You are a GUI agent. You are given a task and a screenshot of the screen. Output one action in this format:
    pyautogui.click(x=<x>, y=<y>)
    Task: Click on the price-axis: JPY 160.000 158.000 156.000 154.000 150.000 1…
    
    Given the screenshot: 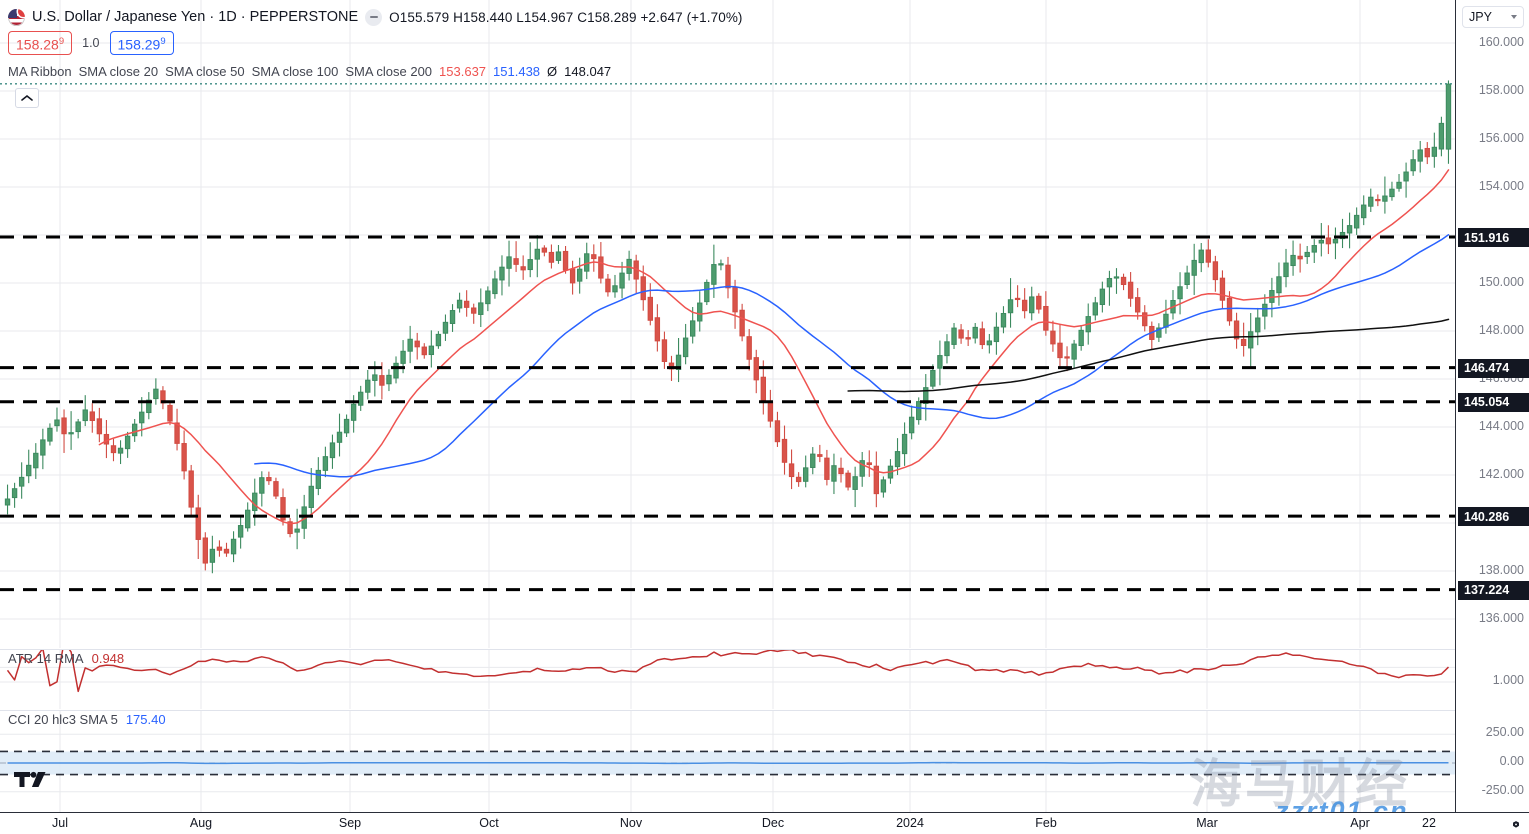 What is the action you would take?
    pyautogui.click(x=1492, y=406)
    